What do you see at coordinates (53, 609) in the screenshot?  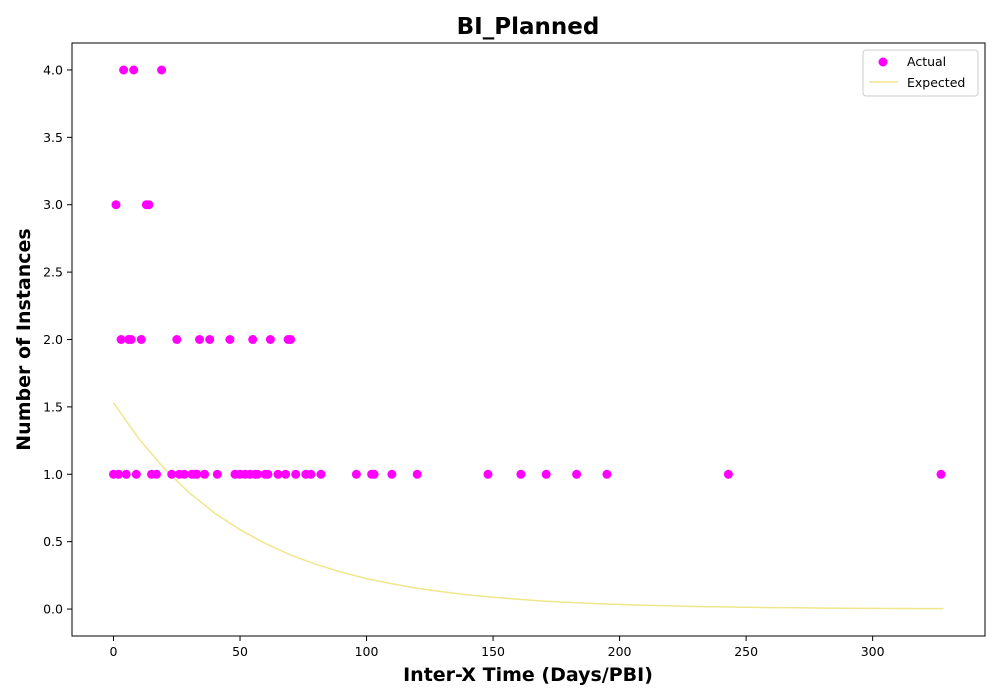 I see `y-tick-label: 0.0` at bounding box center [53, 609].